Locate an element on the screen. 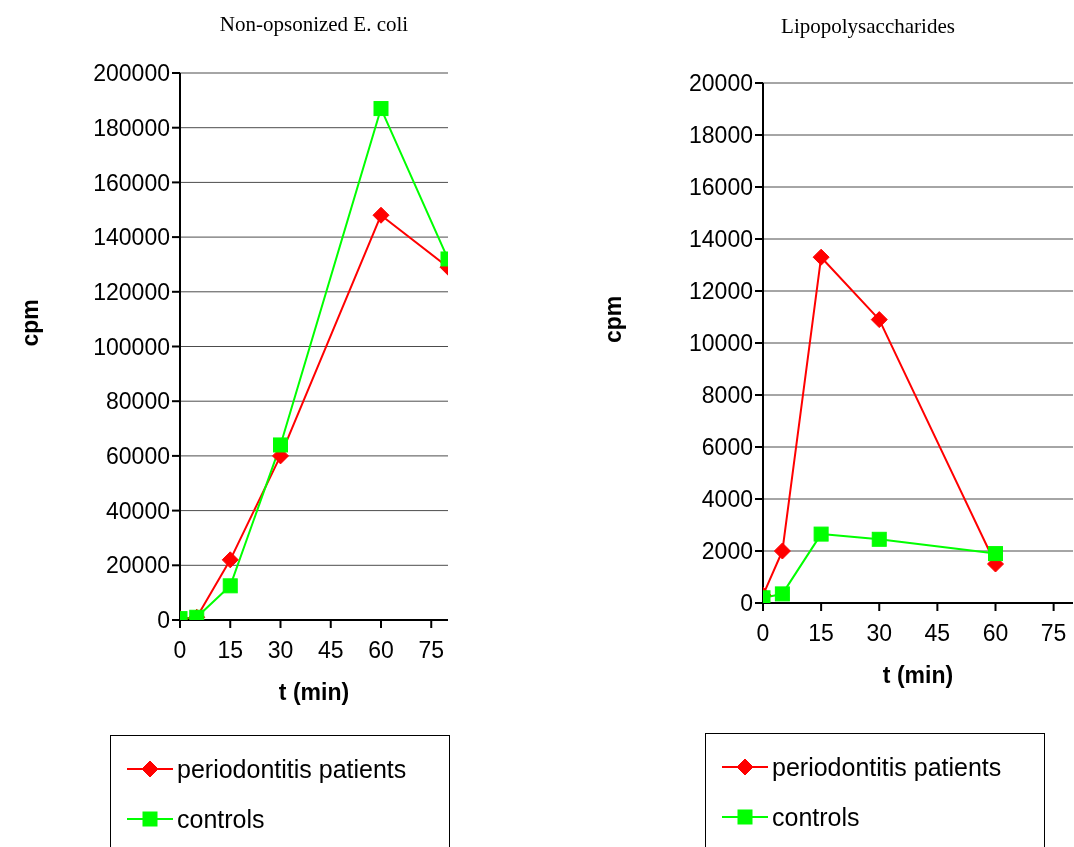  y-tick-label: 100000 is located at coordinates (131, 346).